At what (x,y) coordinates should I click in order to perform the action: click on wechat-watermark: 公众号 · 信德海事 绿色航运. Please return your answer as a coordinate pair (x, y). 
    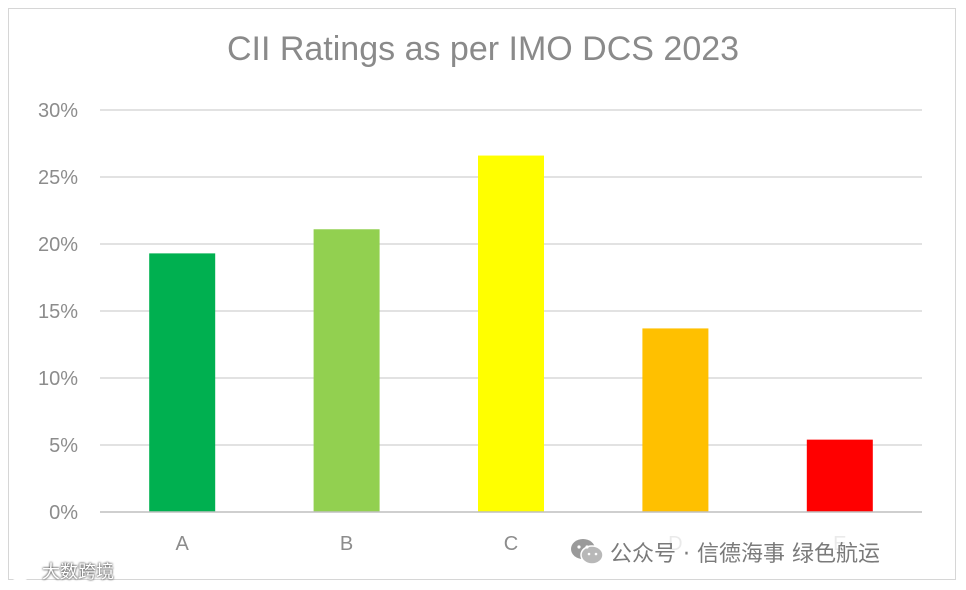
    Looking at the image, I should click on (725, 552).